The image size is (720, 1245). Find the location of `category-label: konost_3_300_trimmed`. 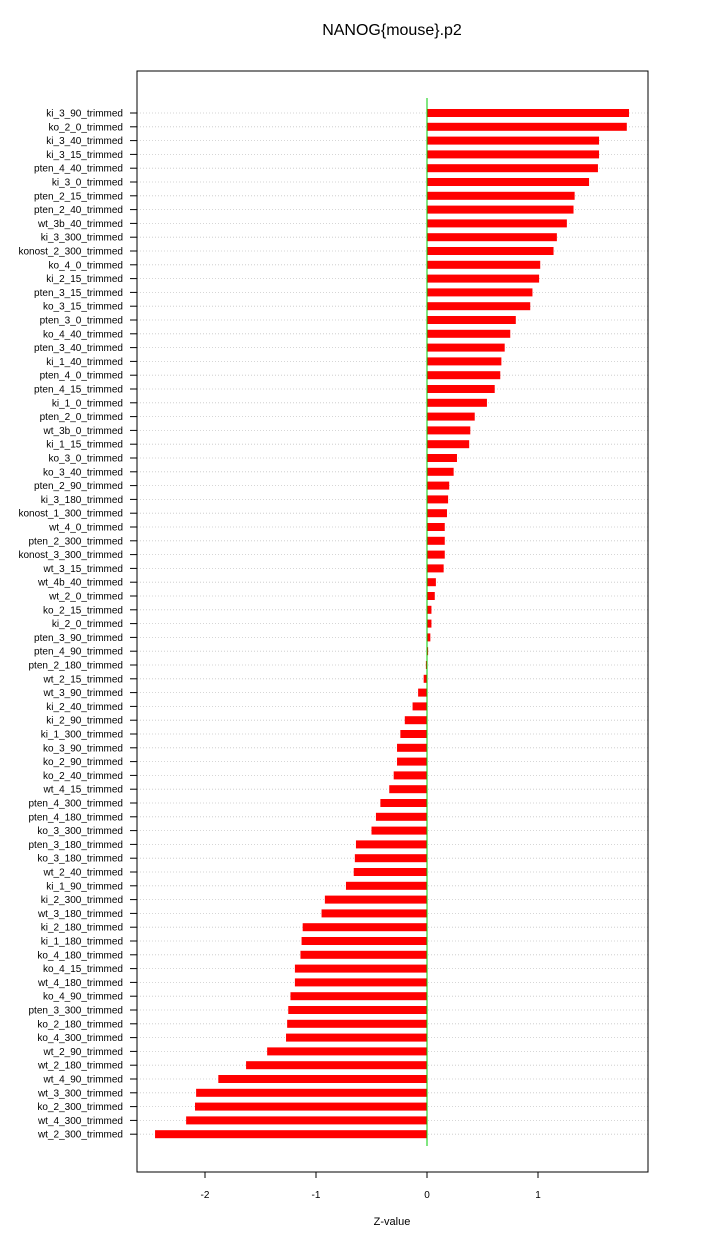

category-label: konost_3_300_trimmed is located at coordinates (70, 555).